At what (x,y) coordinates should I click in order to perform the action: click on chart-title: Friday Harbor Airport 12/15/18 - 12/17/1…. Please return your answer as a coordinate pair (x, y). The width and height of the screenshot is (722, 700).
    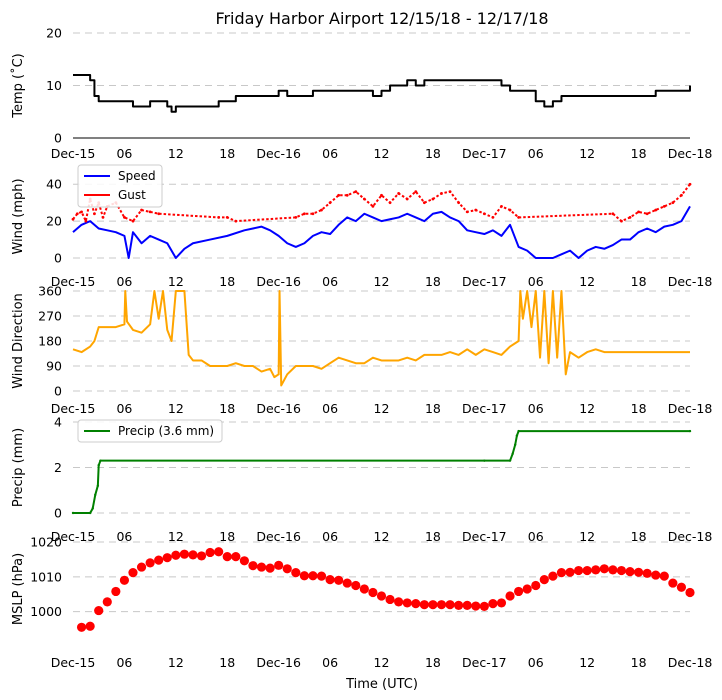
    Looking at the image, I should click on (381, 18).